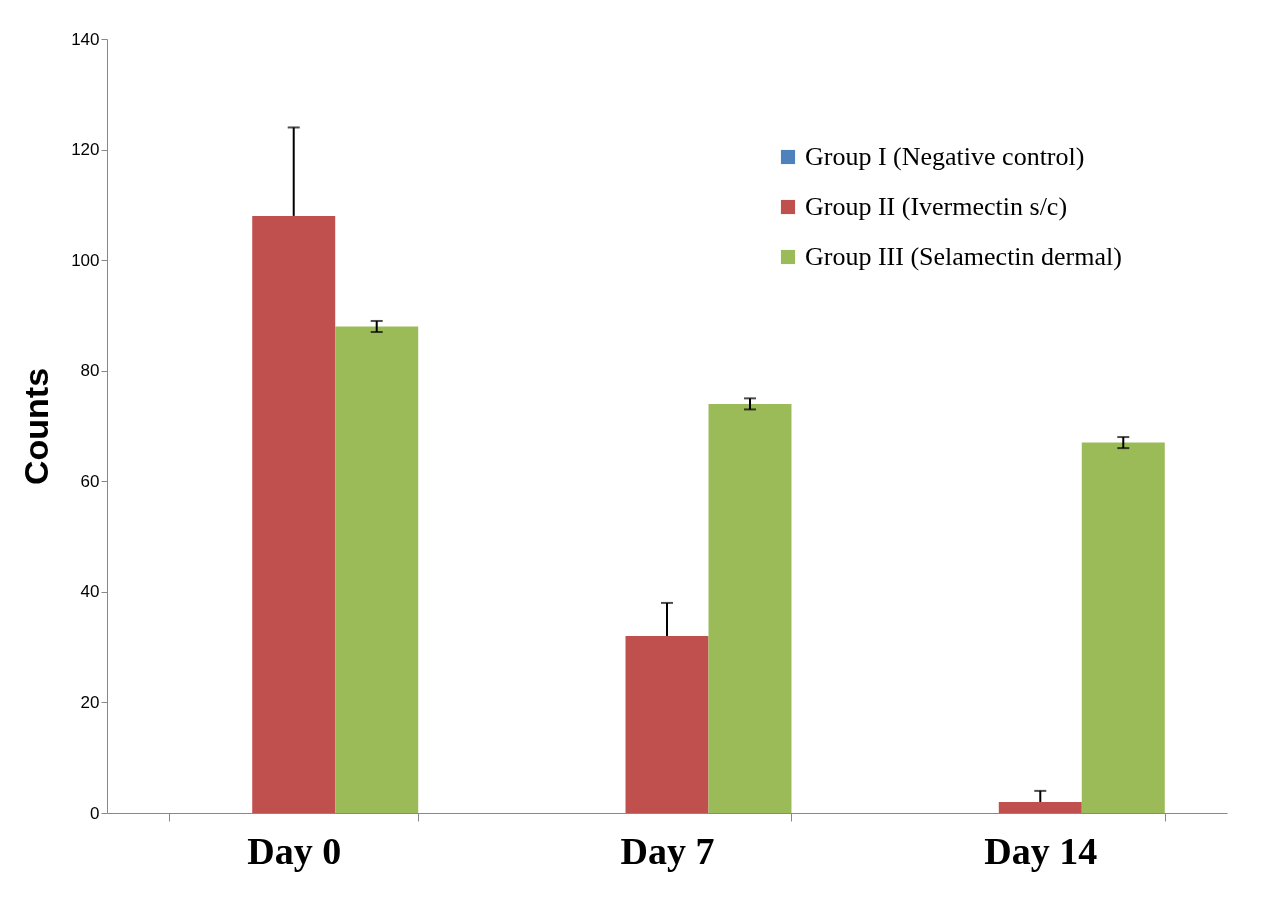 Image resolution: width=1261 pixels, height=915 pixels. Describe the element at coordinates (1041, 850) in the screenshot. I see `x-tick-label: Day 14` at that location.